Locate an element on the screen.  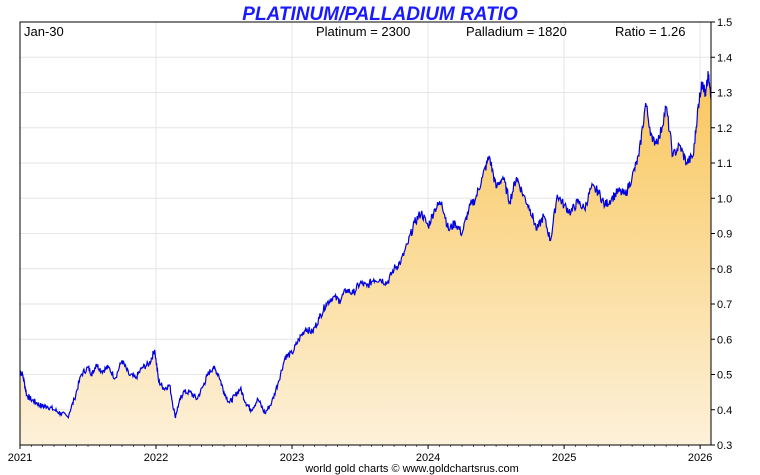
y-tick-label: 0.7 is located at coordinates (724, 305).